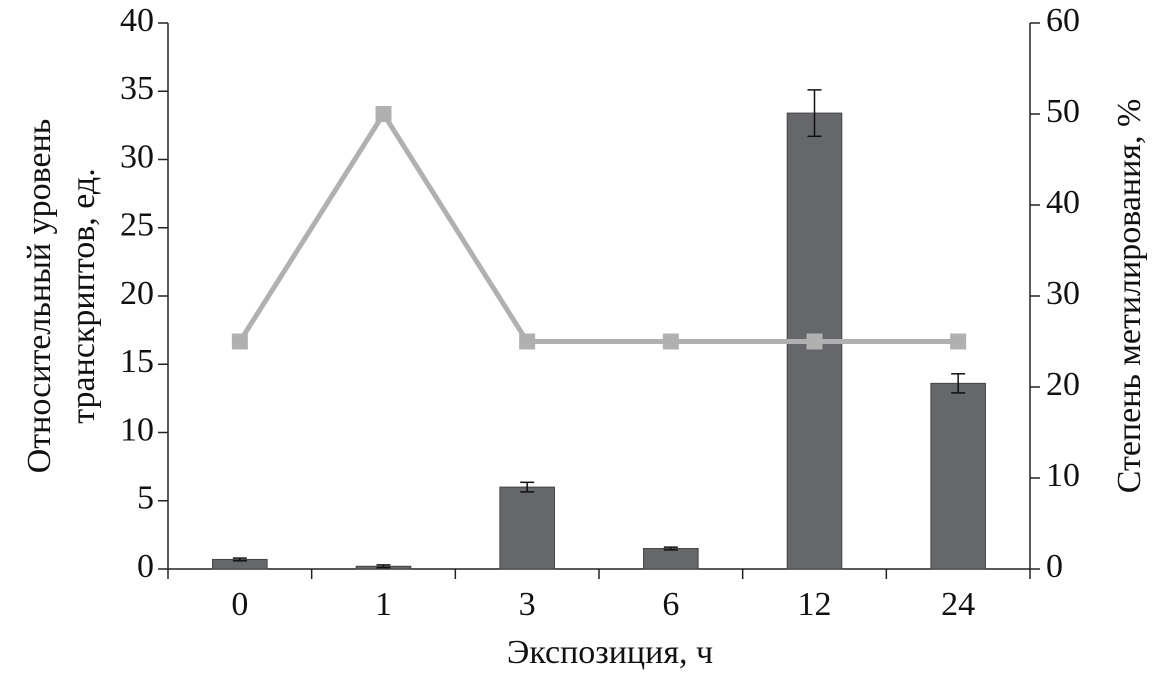  What do you see at coordinates (137, 361) in the screenshot?
I see `y-tick-label: 15` at bounding box center [137, 361].